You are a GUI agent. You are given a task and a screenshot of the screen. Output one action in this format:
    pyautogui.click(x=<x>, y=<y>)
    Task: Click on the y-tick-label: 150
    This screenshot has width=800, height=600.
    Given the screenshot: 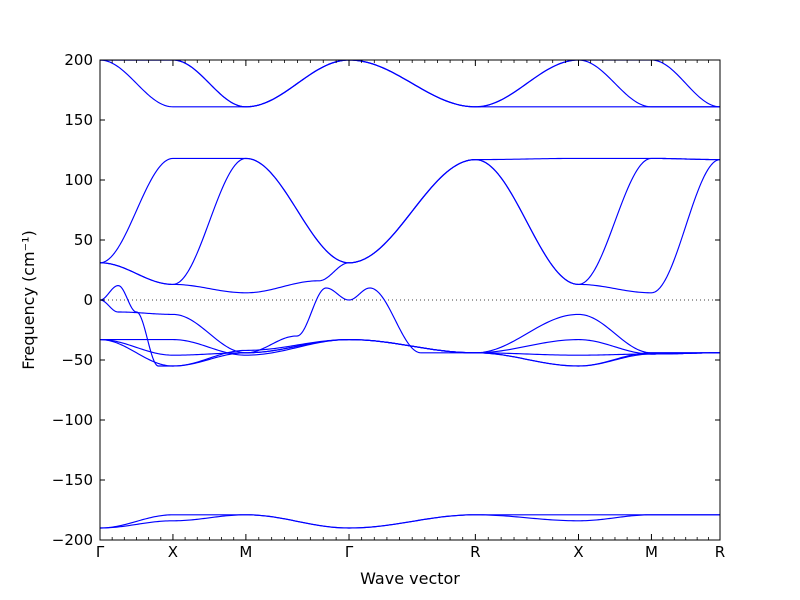 What is the action you would take?
    pyautogui.click(x=78, y=120)
    